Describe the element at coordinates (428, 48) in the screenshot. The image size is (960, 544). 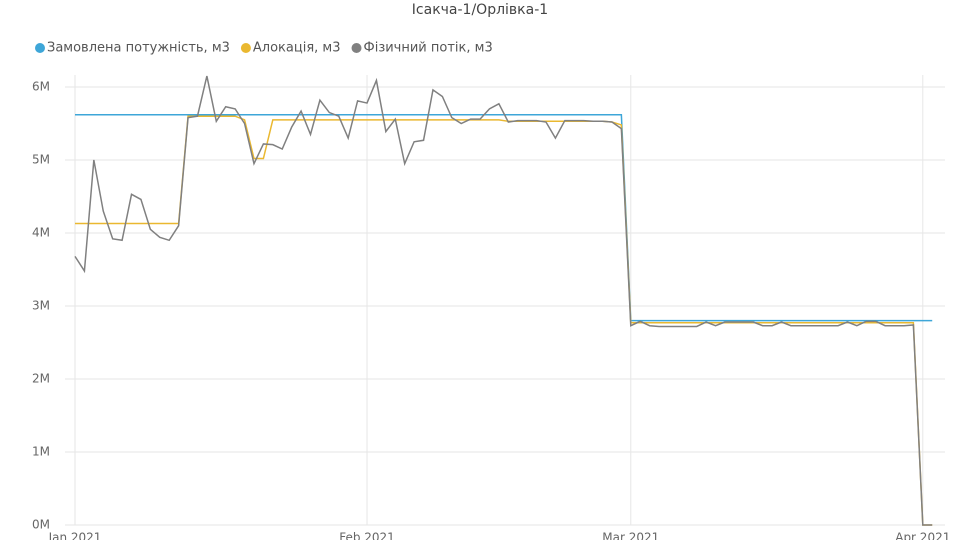
I see `legend-label: Фізичний потік, м3` at that location.